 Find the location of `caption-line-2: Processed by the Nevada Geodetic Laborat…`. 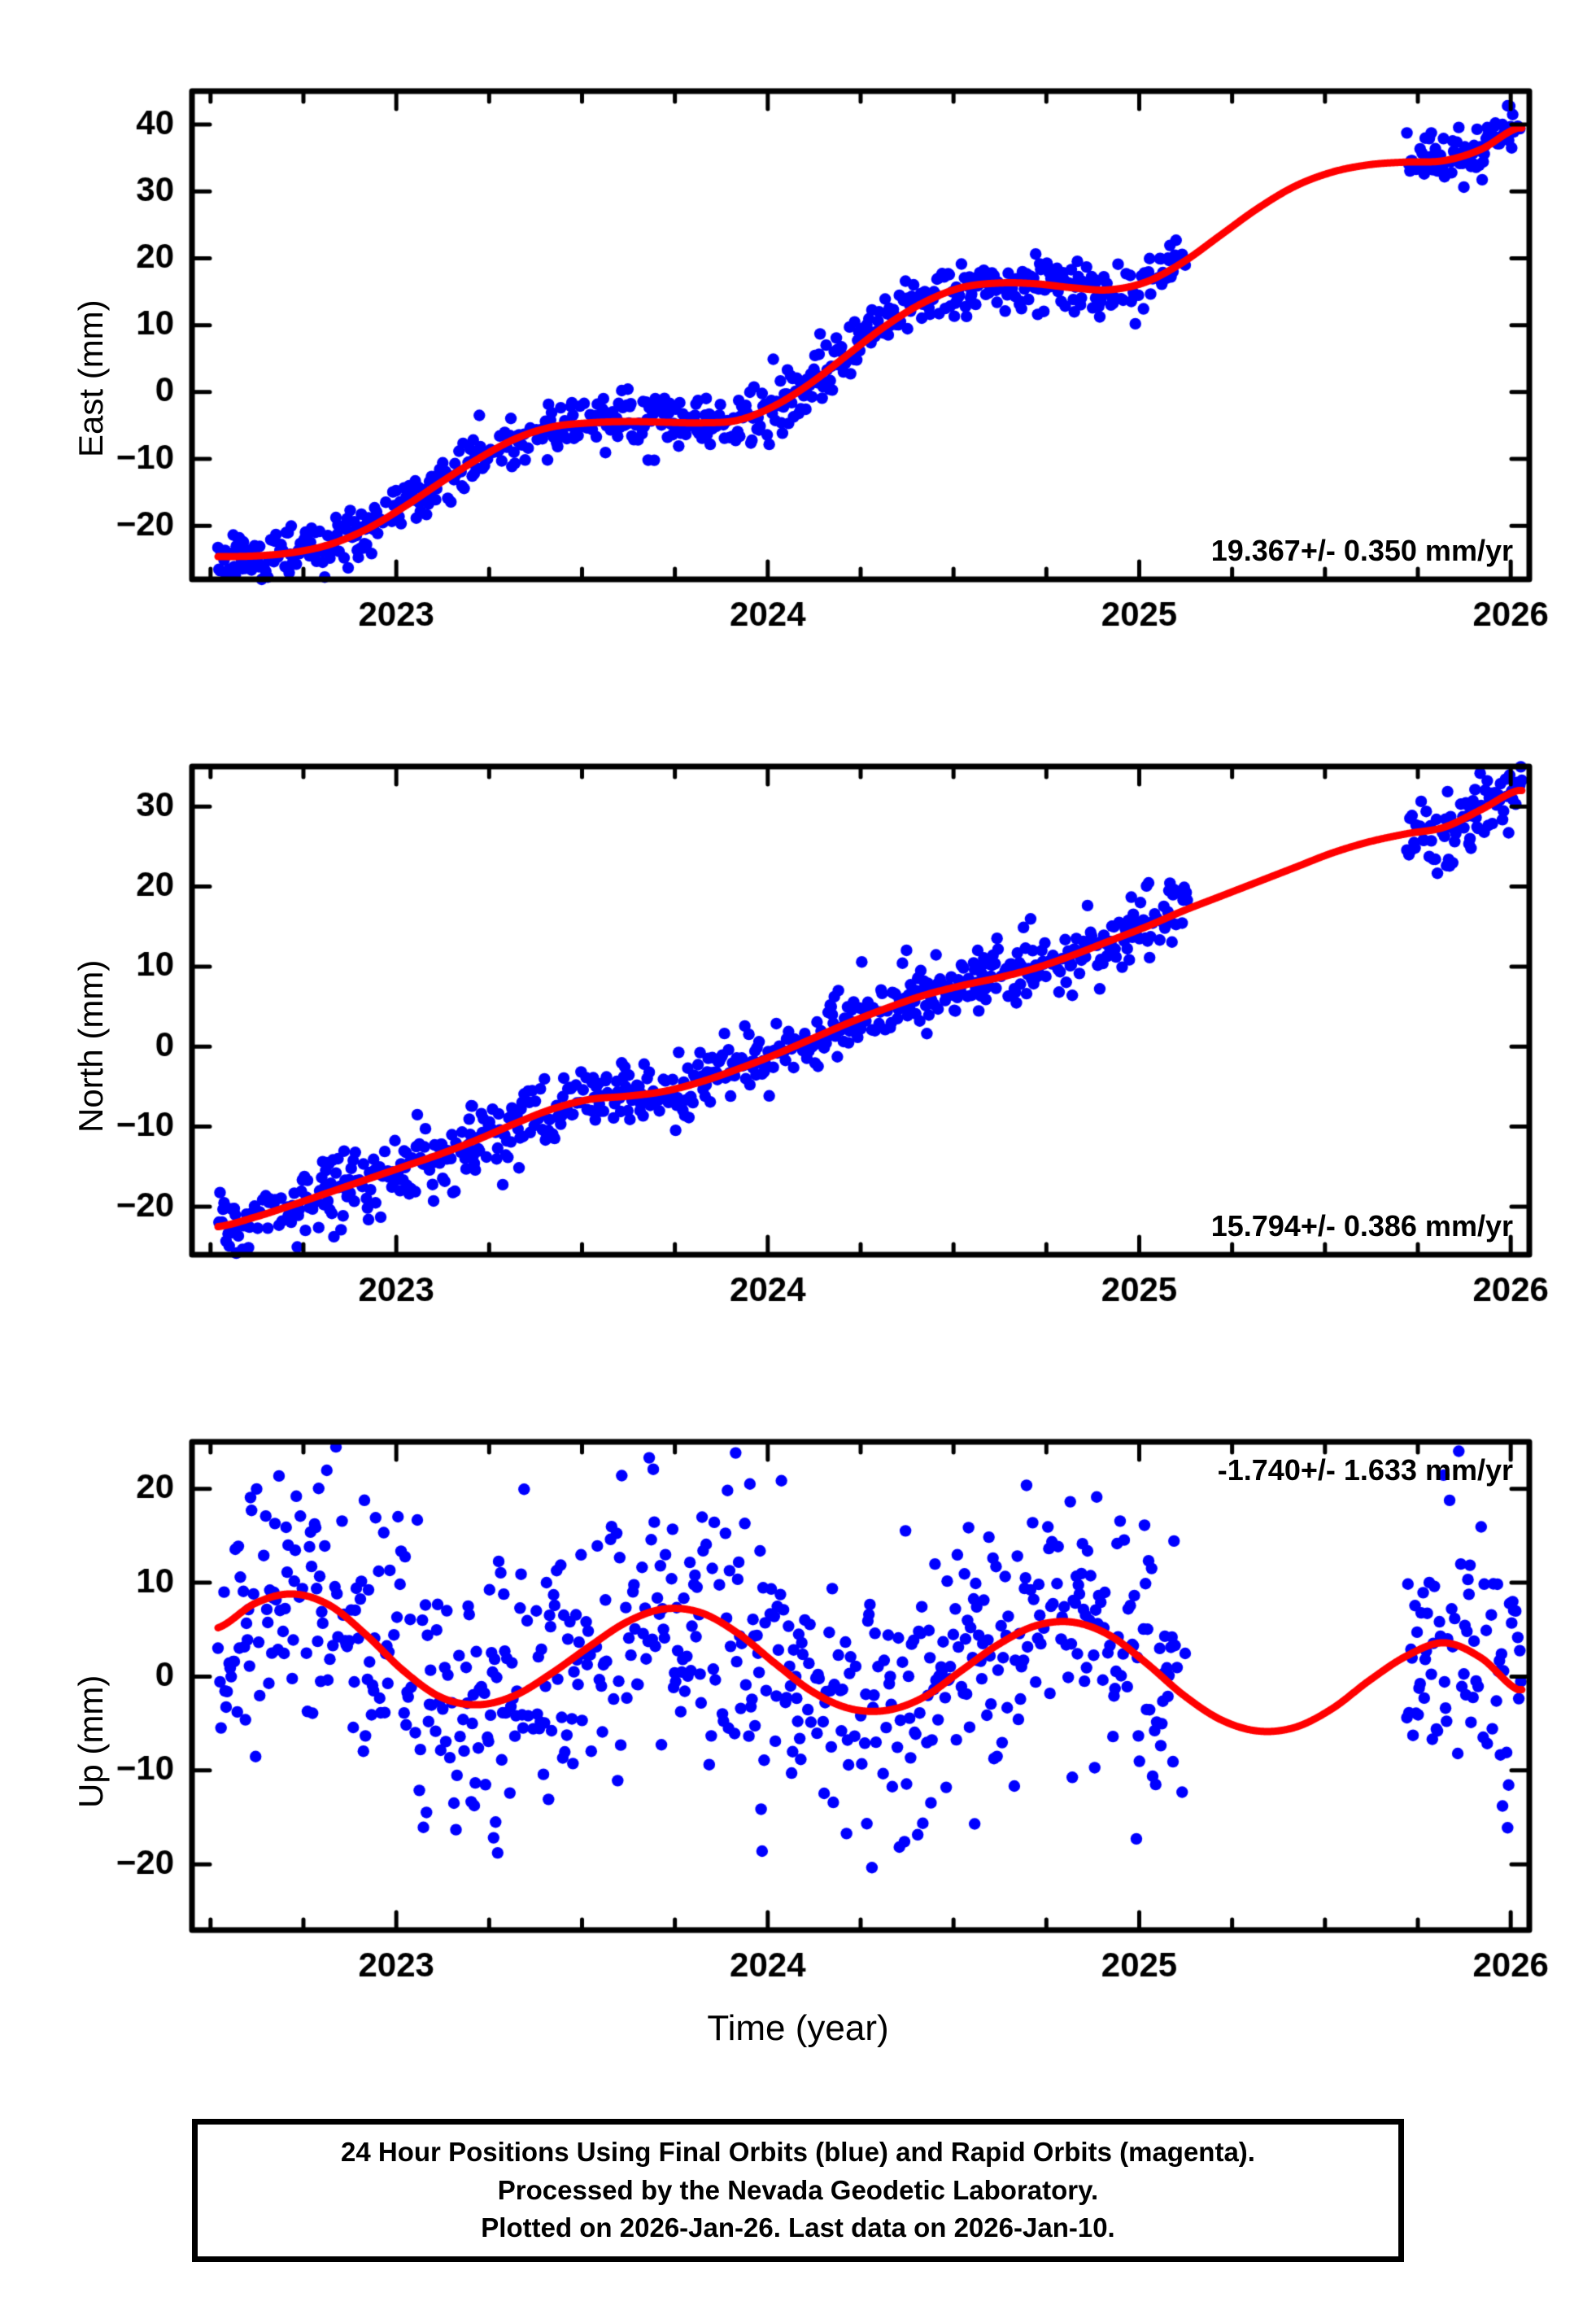

caption-line-2: Processed by the Nevada Geodetic Laborat… is located at coordinates (798, 2189).